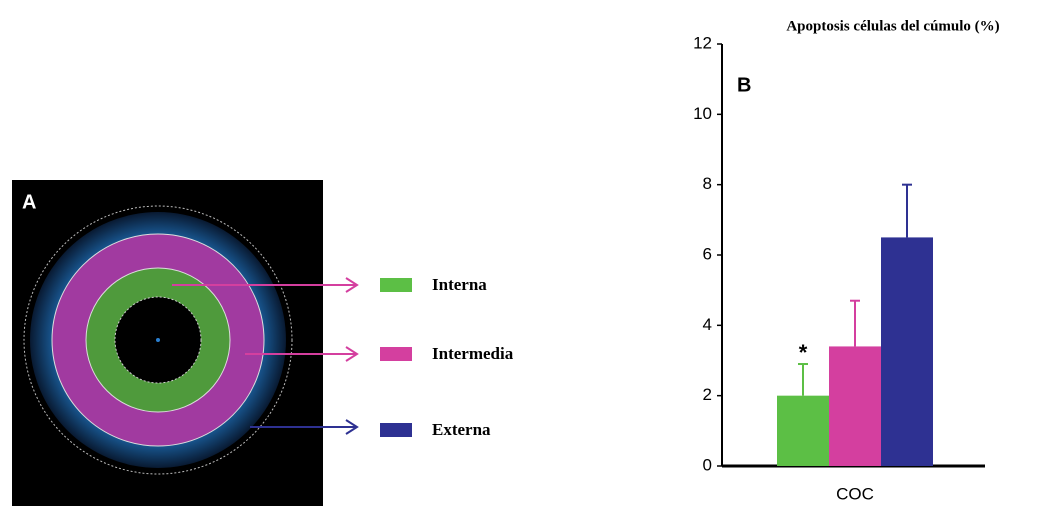 The width and height of the screenshot is (1048, 506). What do you see at coordinates (473, 353) in the screenshot?
I see `legend-label: Intermedia` at bounding box center [473, 353].